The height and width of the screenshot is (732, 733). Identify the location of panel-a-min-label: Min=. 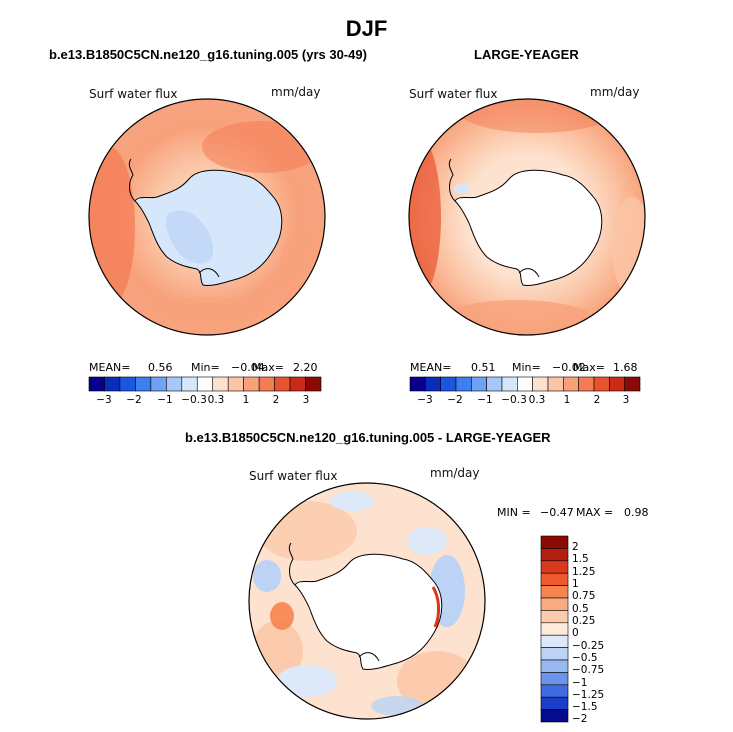
(205, 367).